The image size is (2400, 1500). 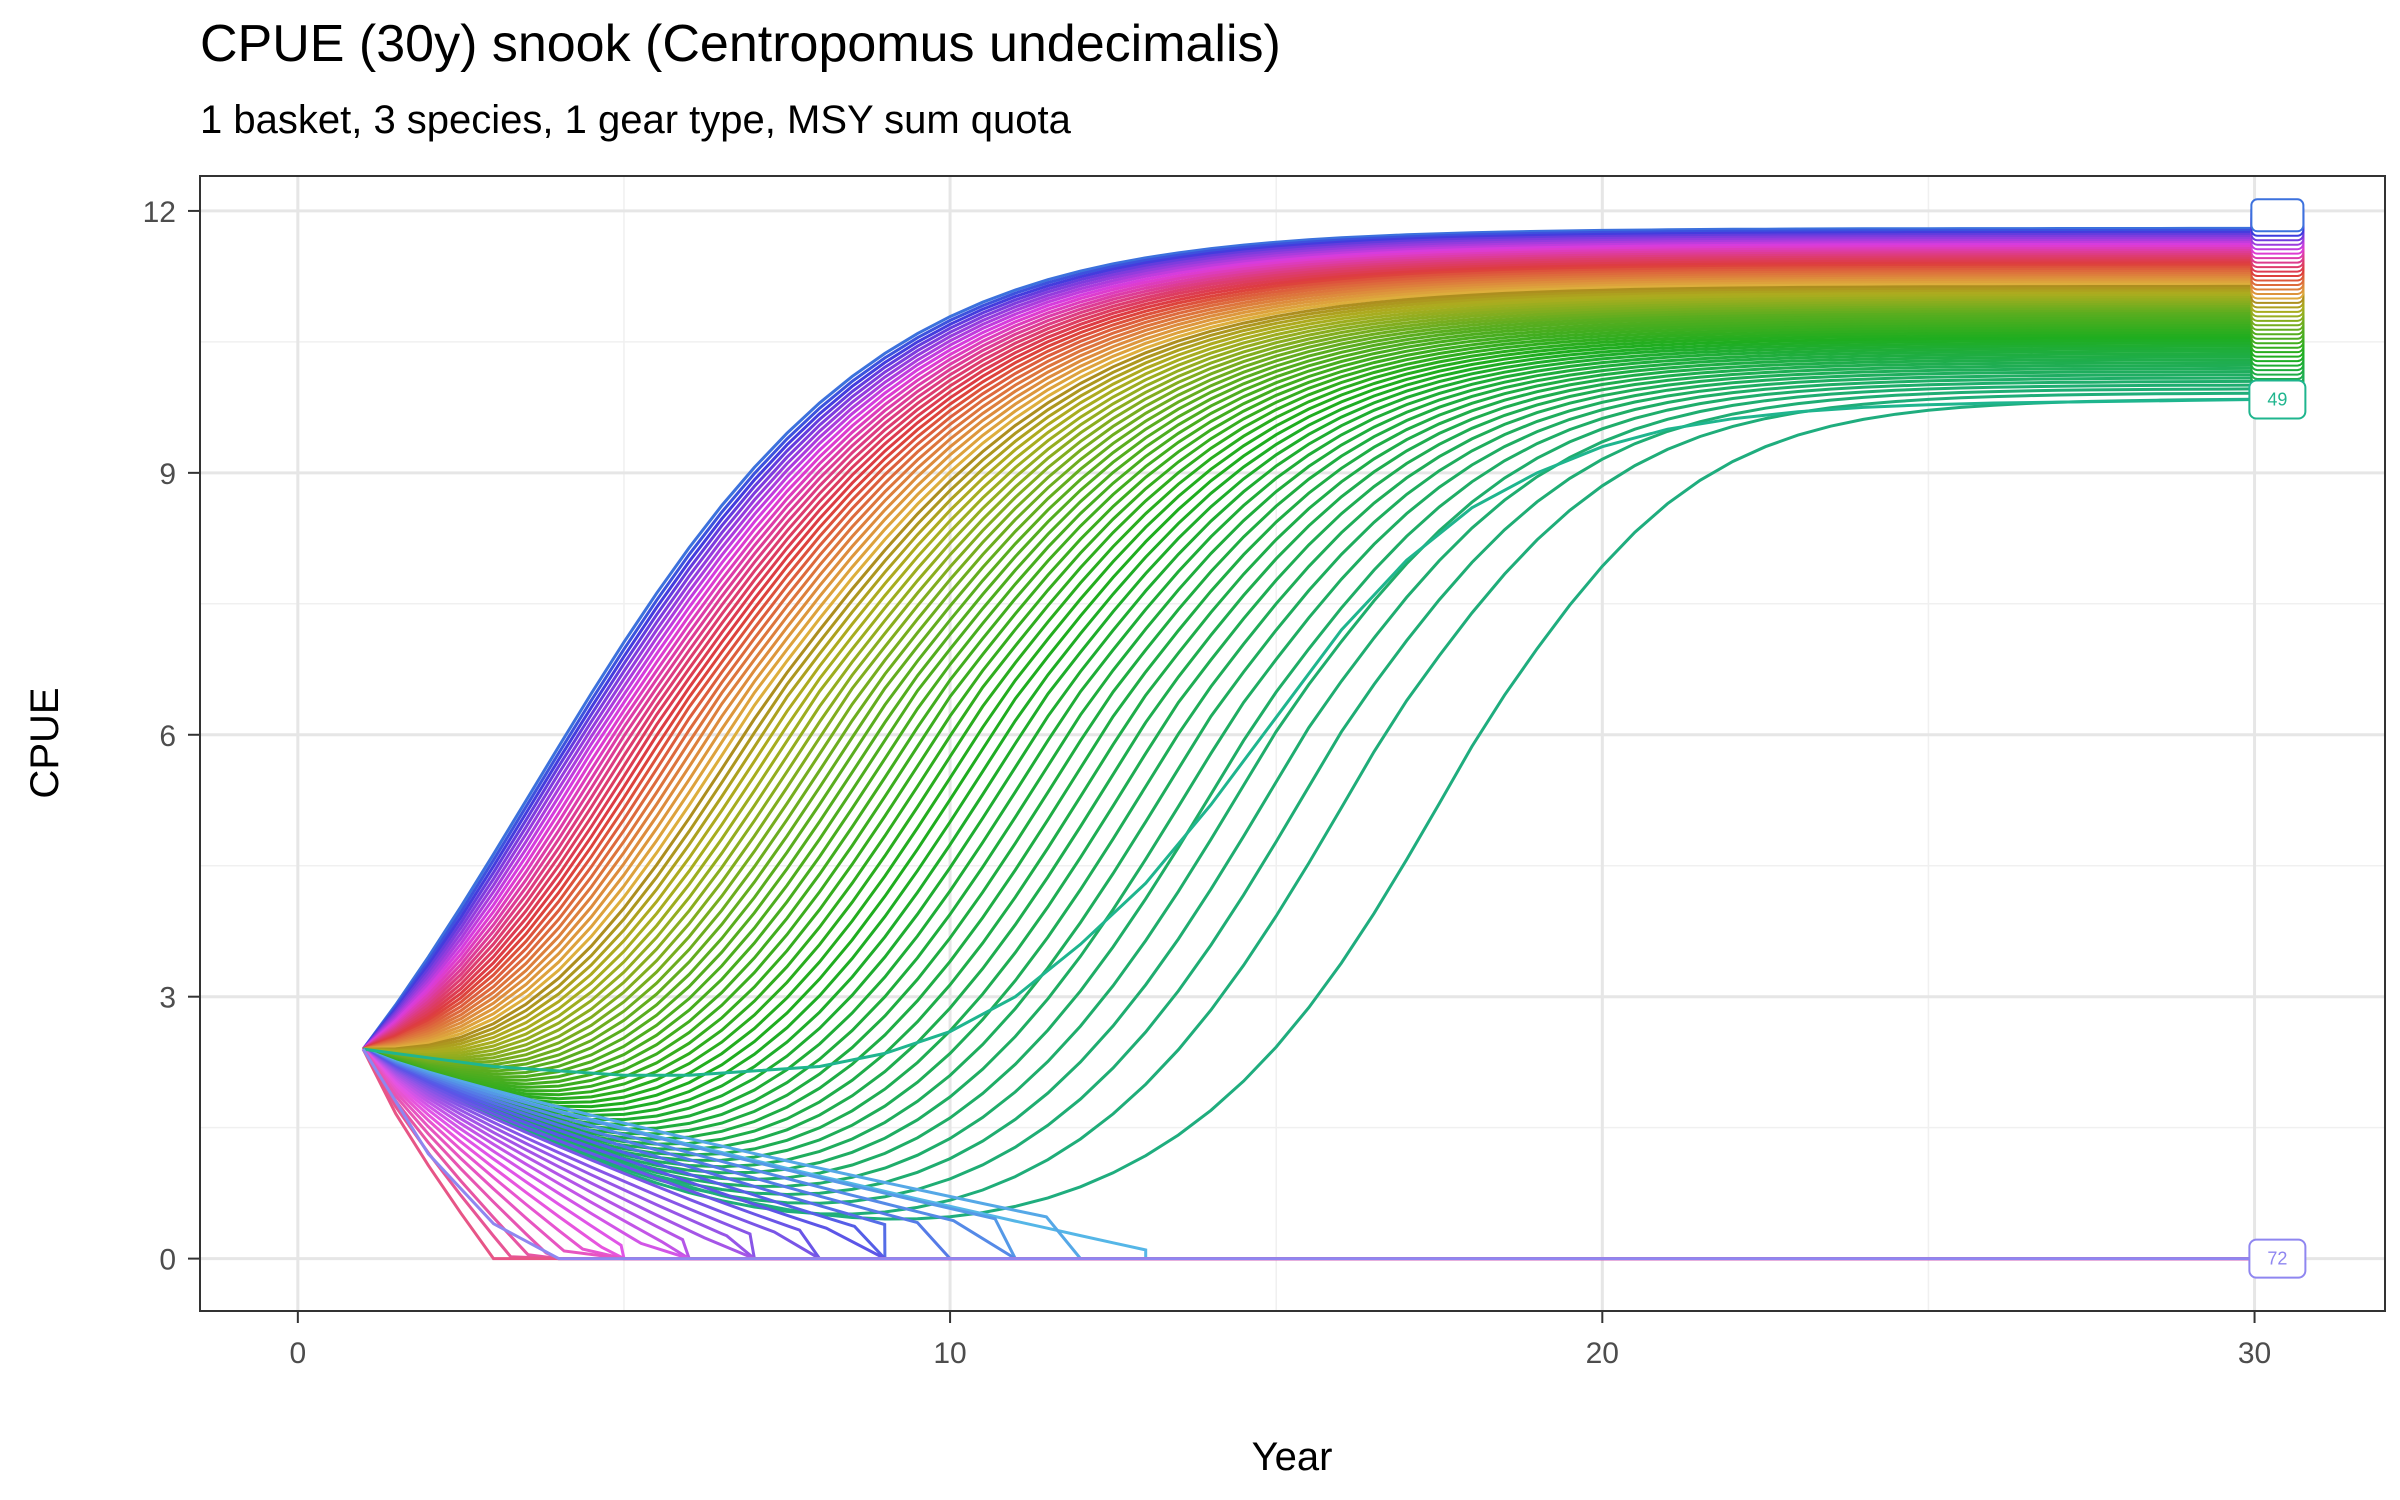 I want to click on end-label-text: 49, so click(x=2277, y=400).